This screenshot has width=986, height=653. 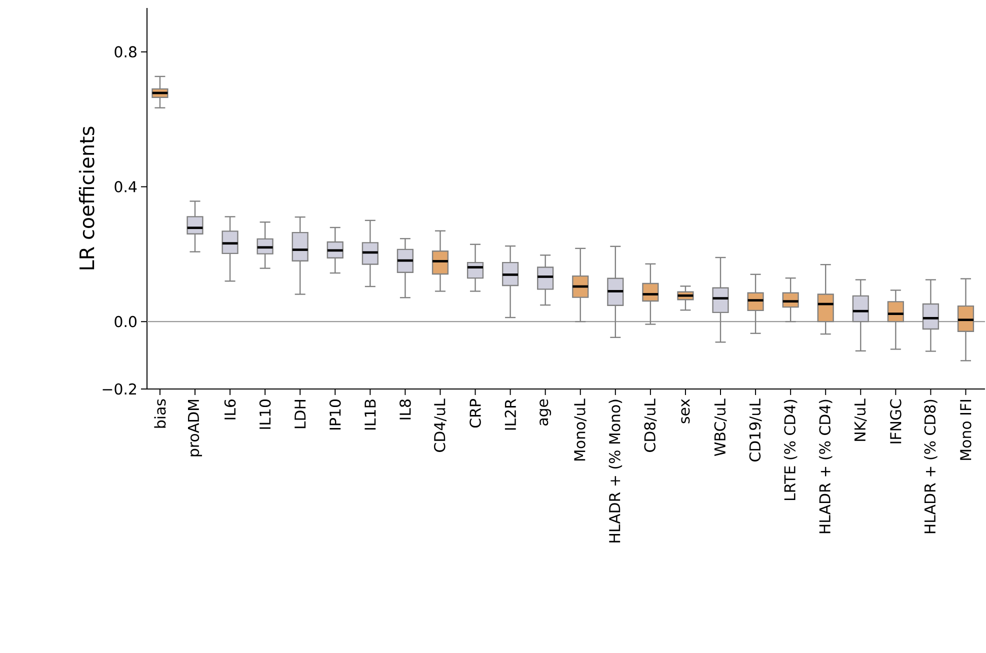 What do you see at coordinates (335, 415) in the screenshot?
I see `x-tick-label: IP10` at bounding box center [335, 415].